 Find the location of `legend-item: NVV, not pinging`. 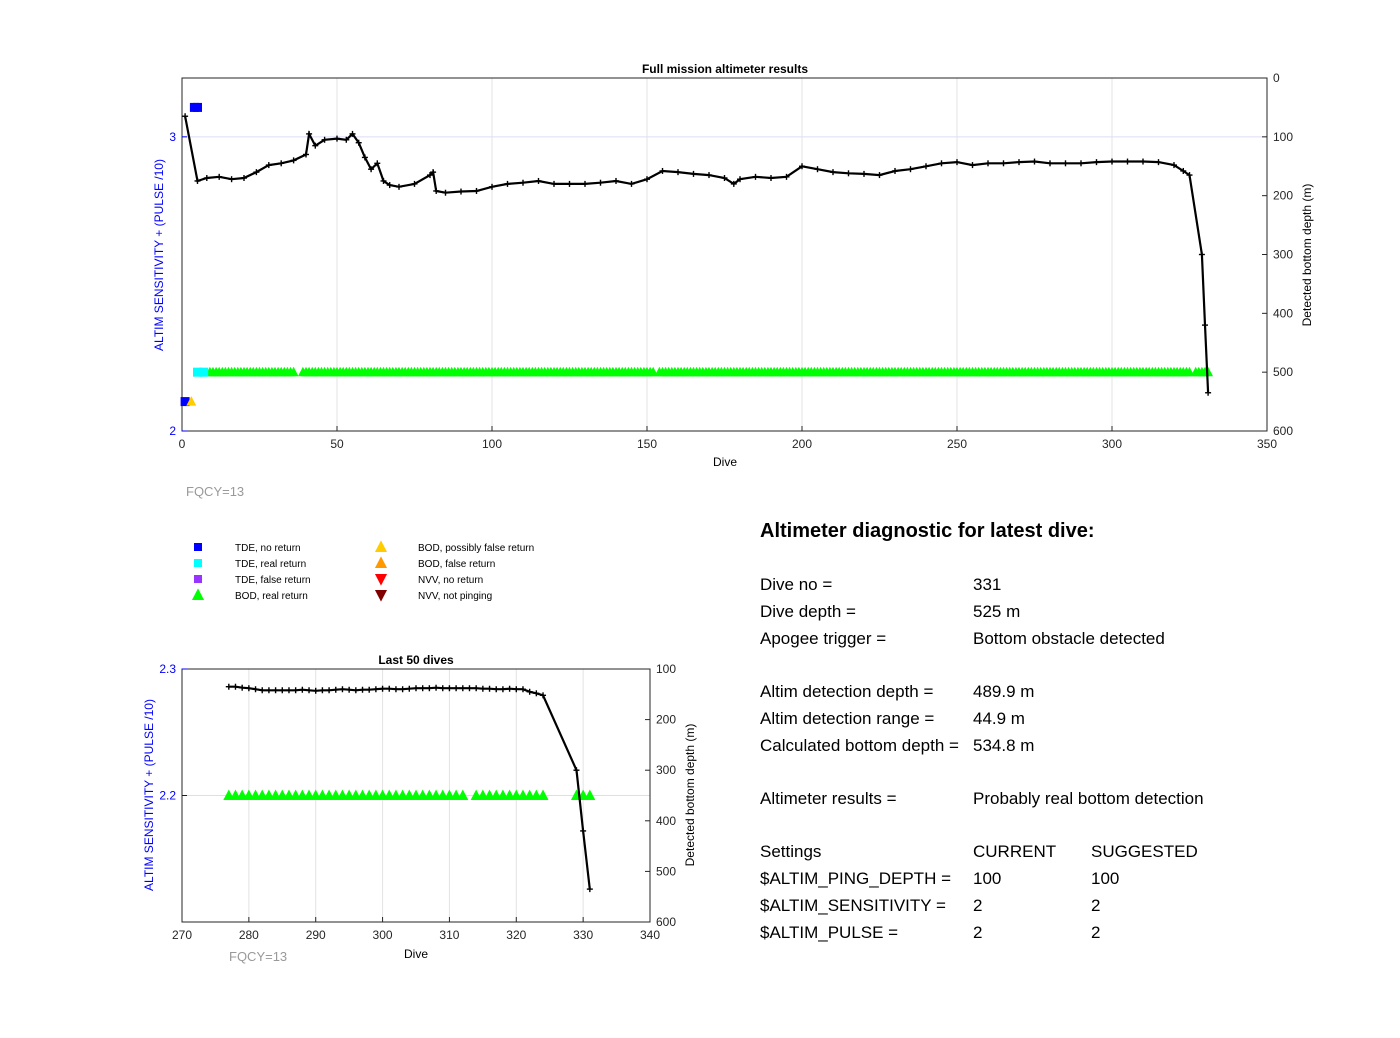

legend-item: NVV, not pinging is located at coordinates (433, 596).